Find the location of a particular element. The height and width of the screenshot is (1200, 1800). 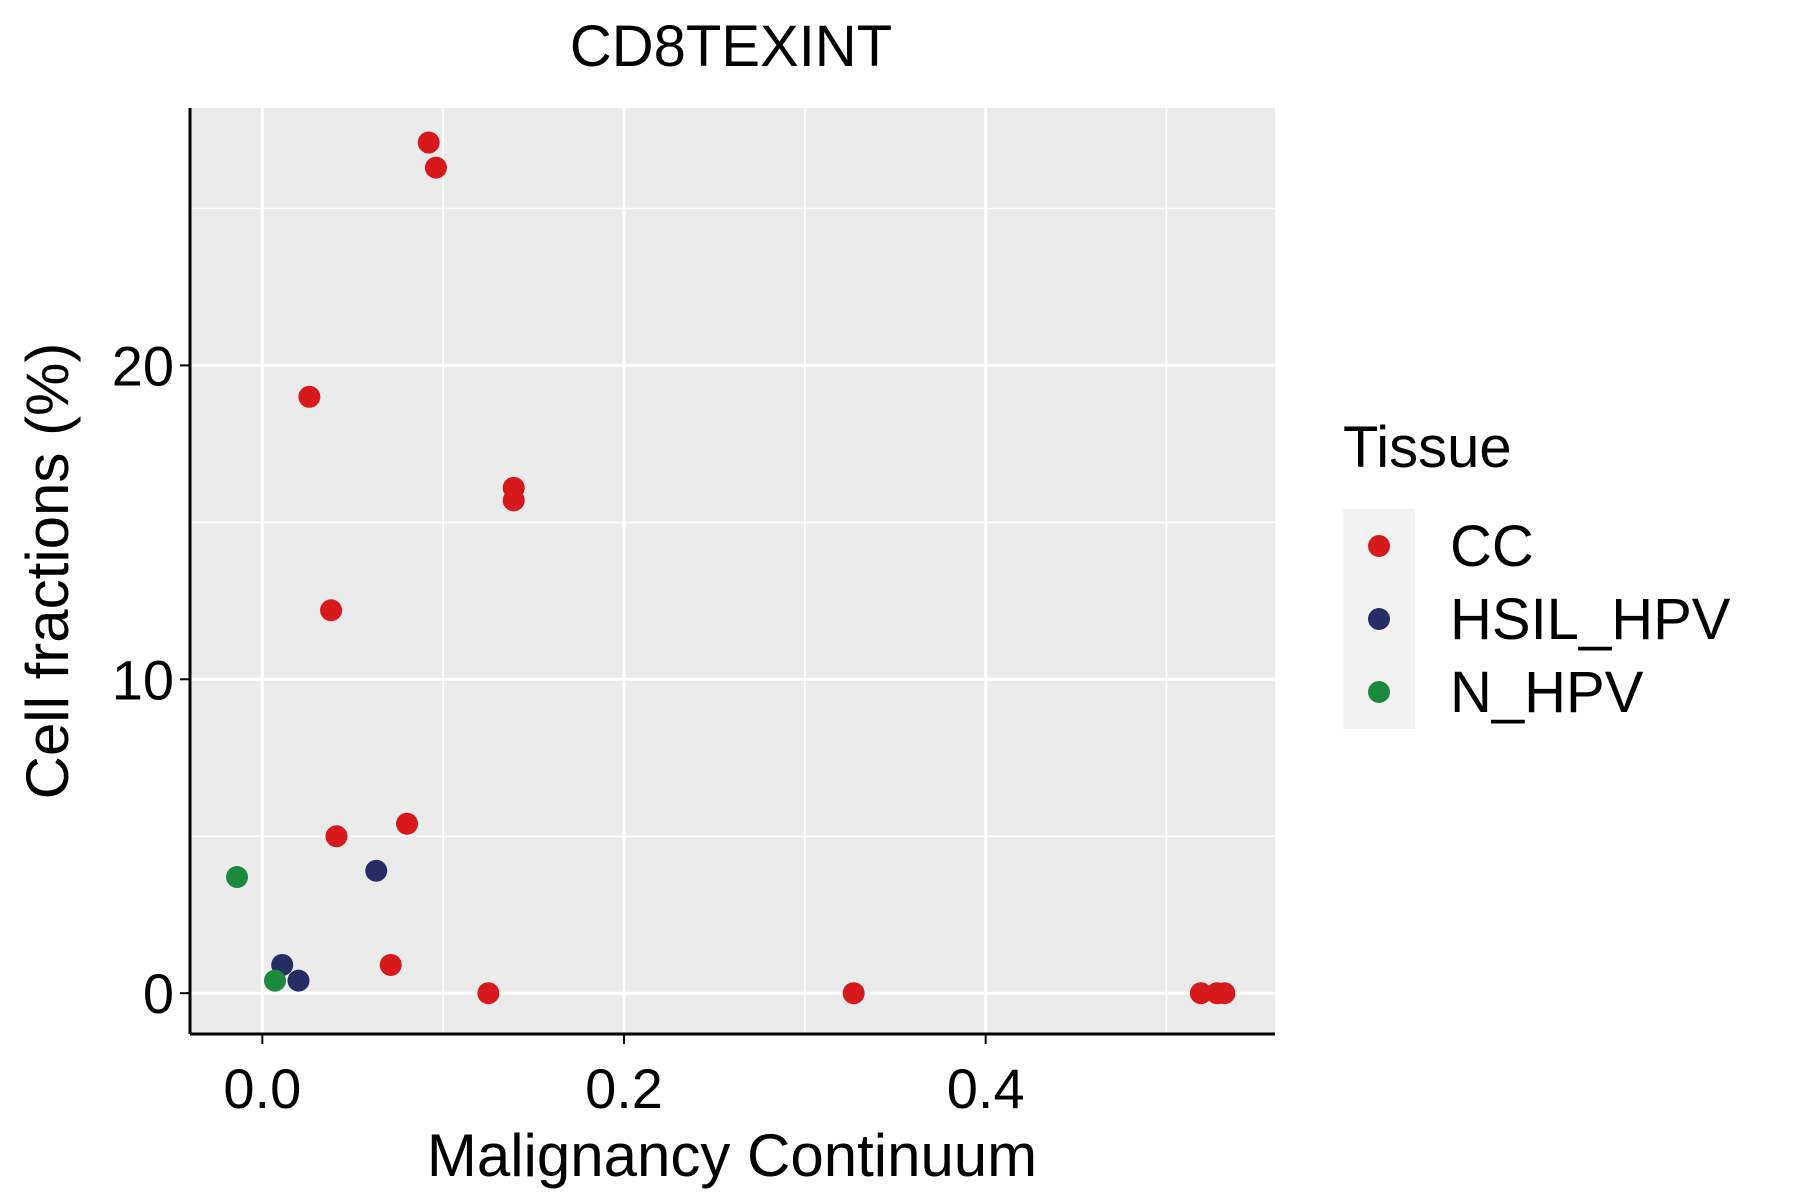

x-tick-label: 0.2 is located at coordinates (624, 1088).